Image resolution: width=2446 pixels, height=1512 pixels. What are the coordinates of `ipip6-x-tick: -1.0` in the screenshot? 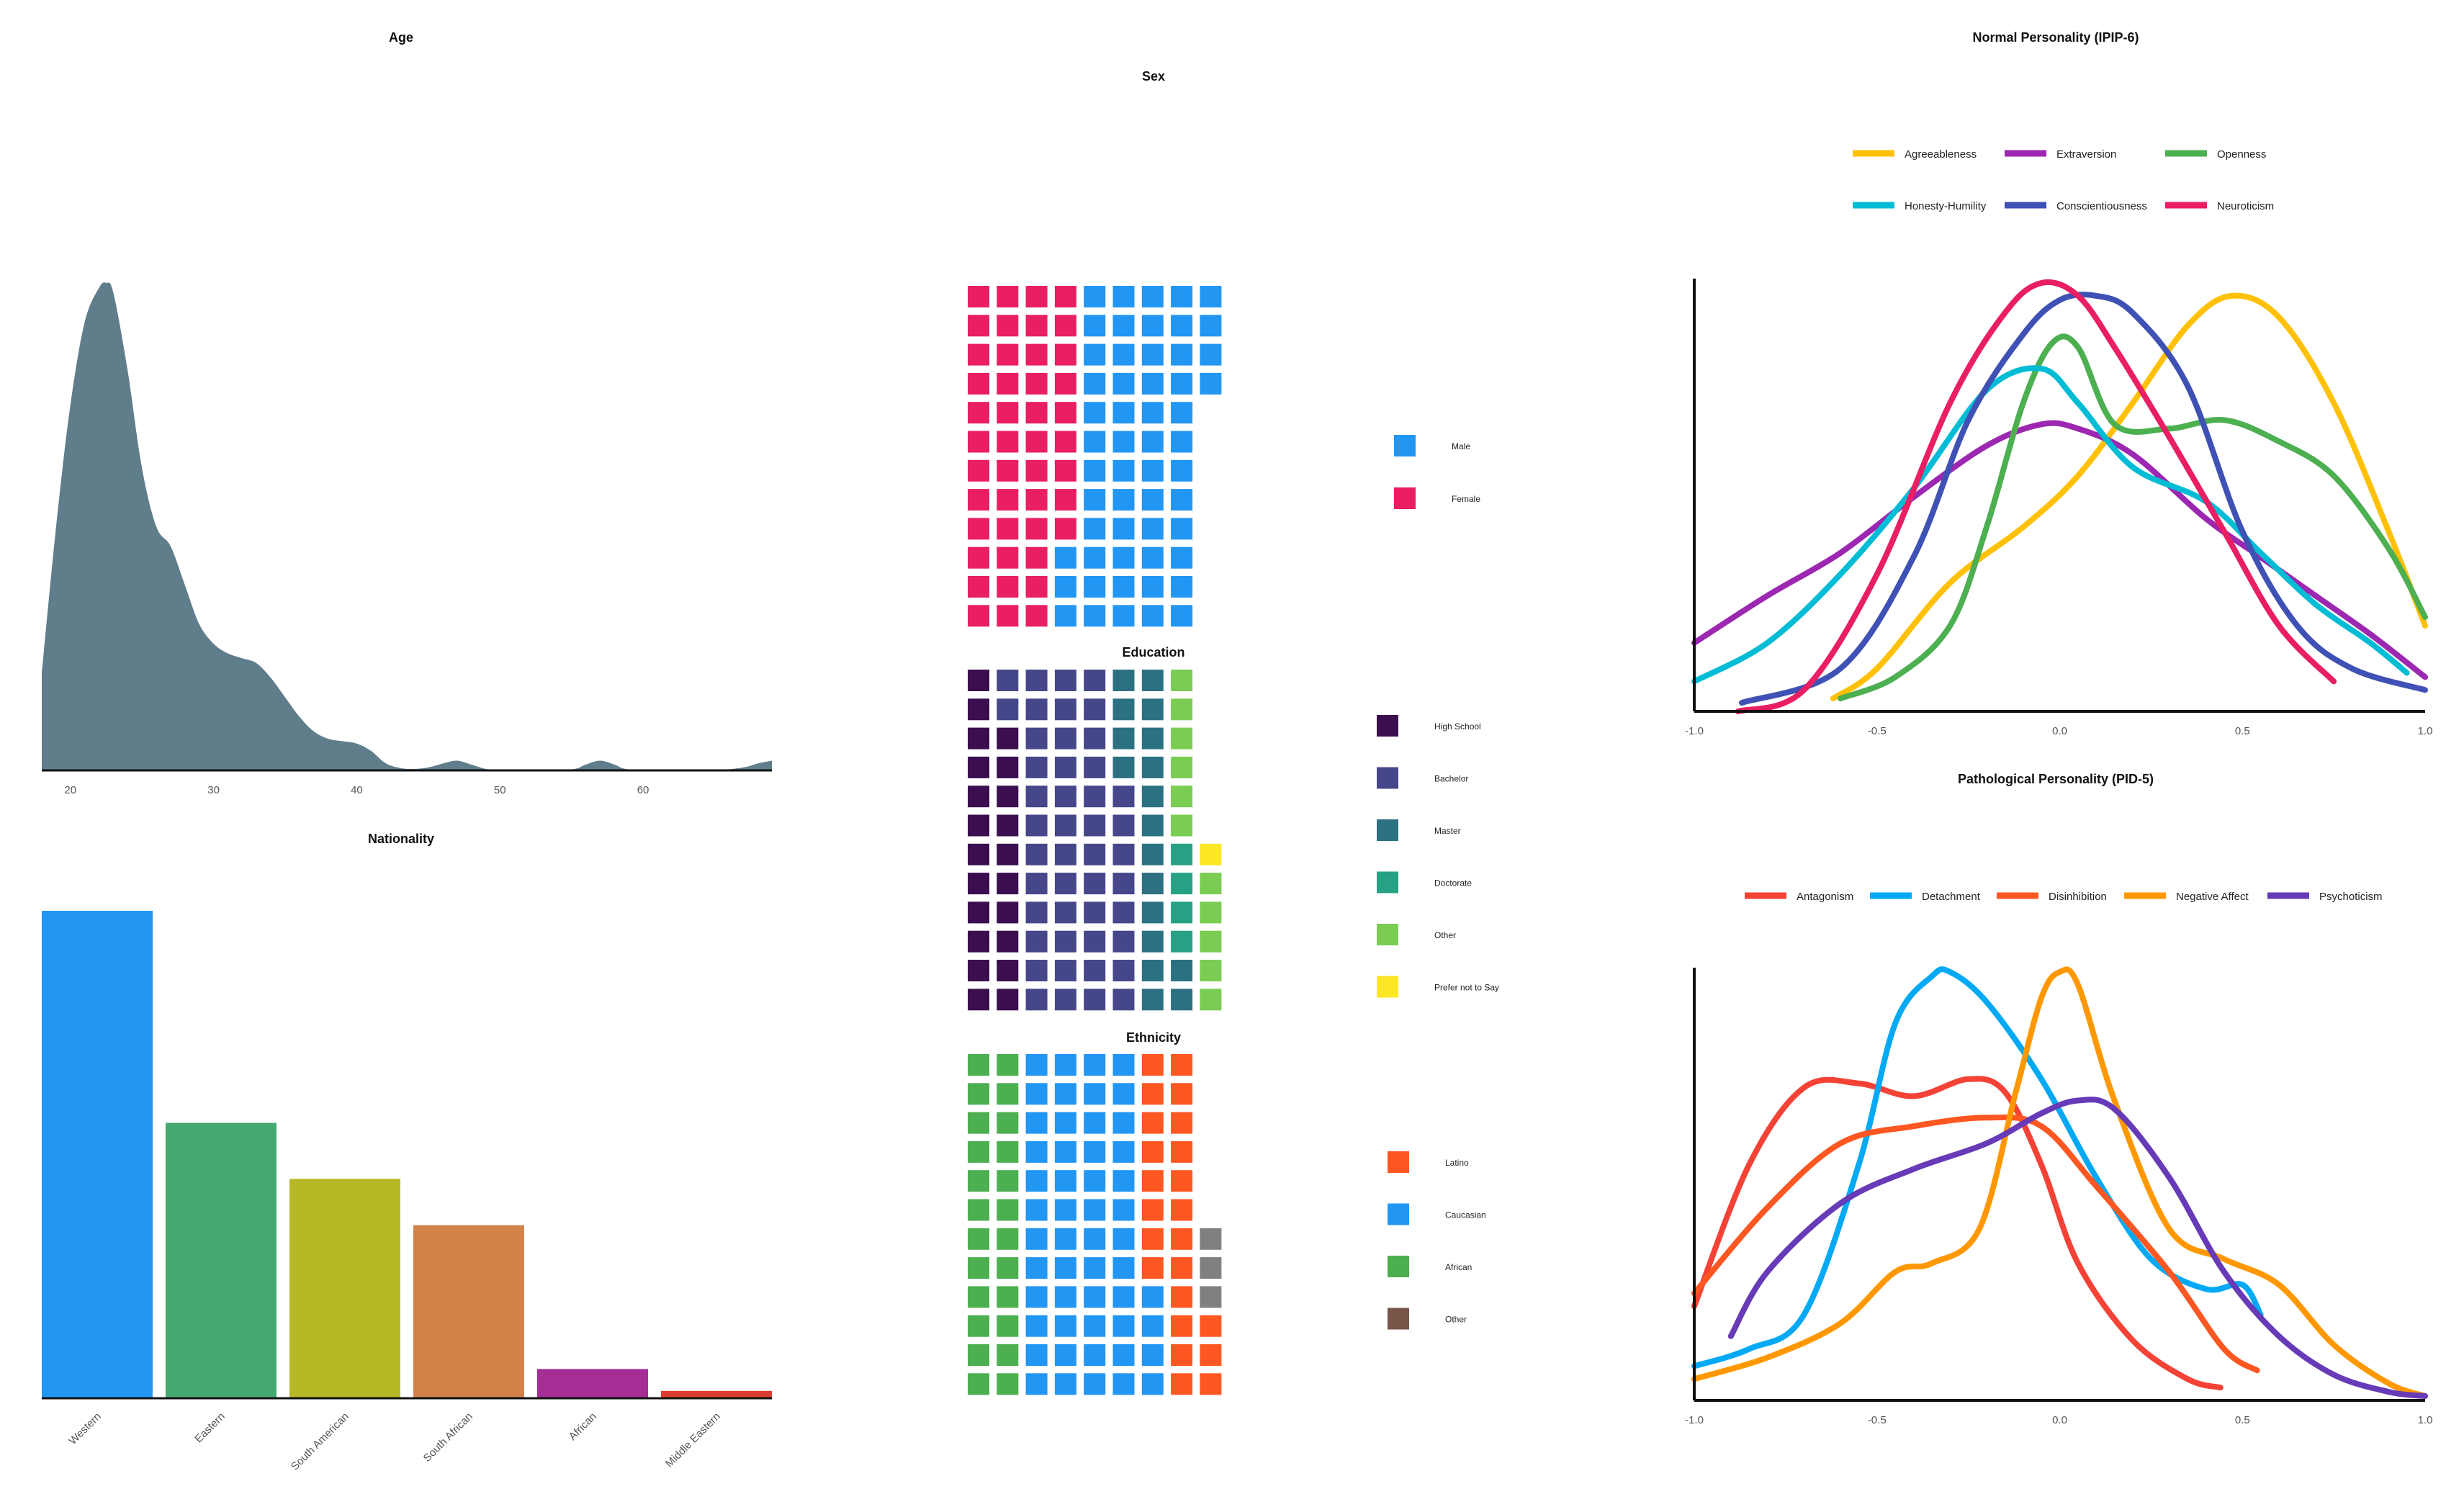 It's located at (1695, 731).